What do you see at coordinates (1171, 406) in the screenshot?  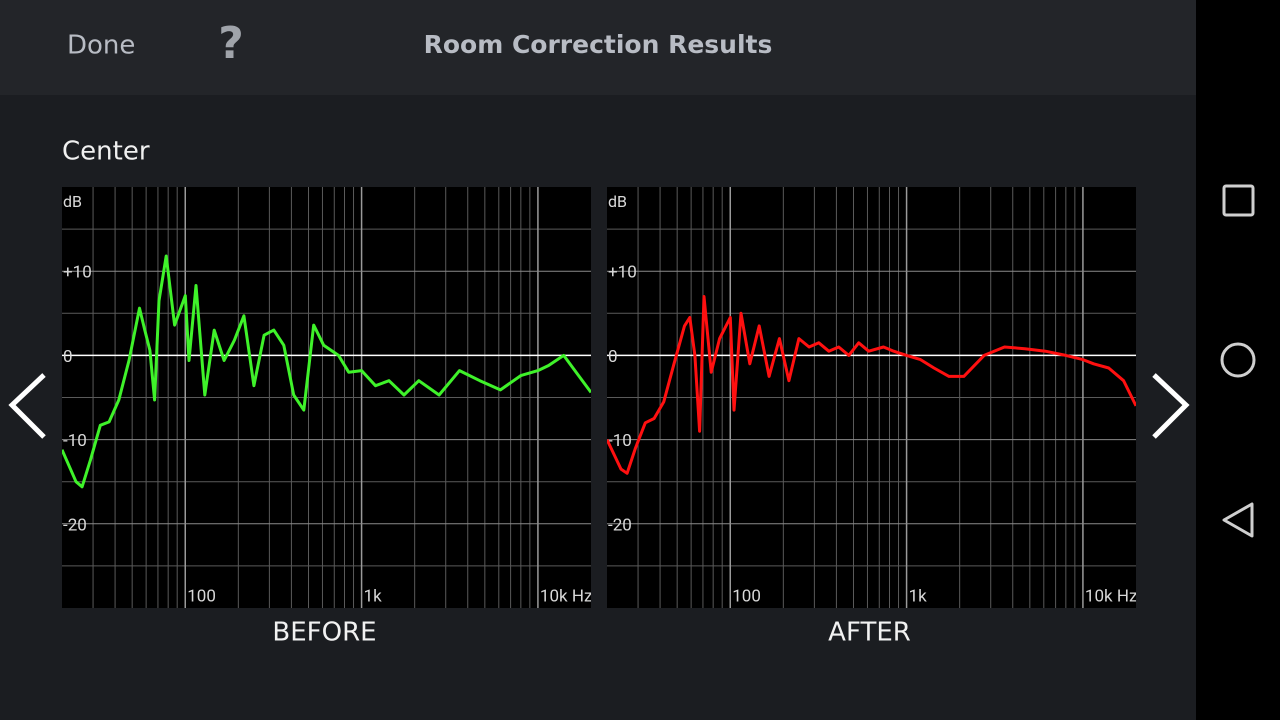 I see `next-arrow` at bounding box center [1171, 406].